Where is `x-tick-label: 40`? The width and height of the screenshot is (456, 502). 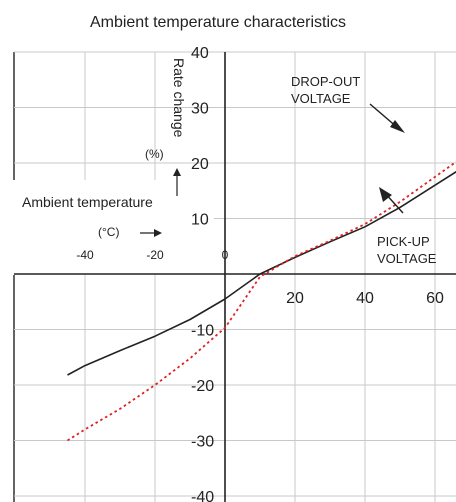
x-tick-label: 40 is located at coordinates (365, 298).